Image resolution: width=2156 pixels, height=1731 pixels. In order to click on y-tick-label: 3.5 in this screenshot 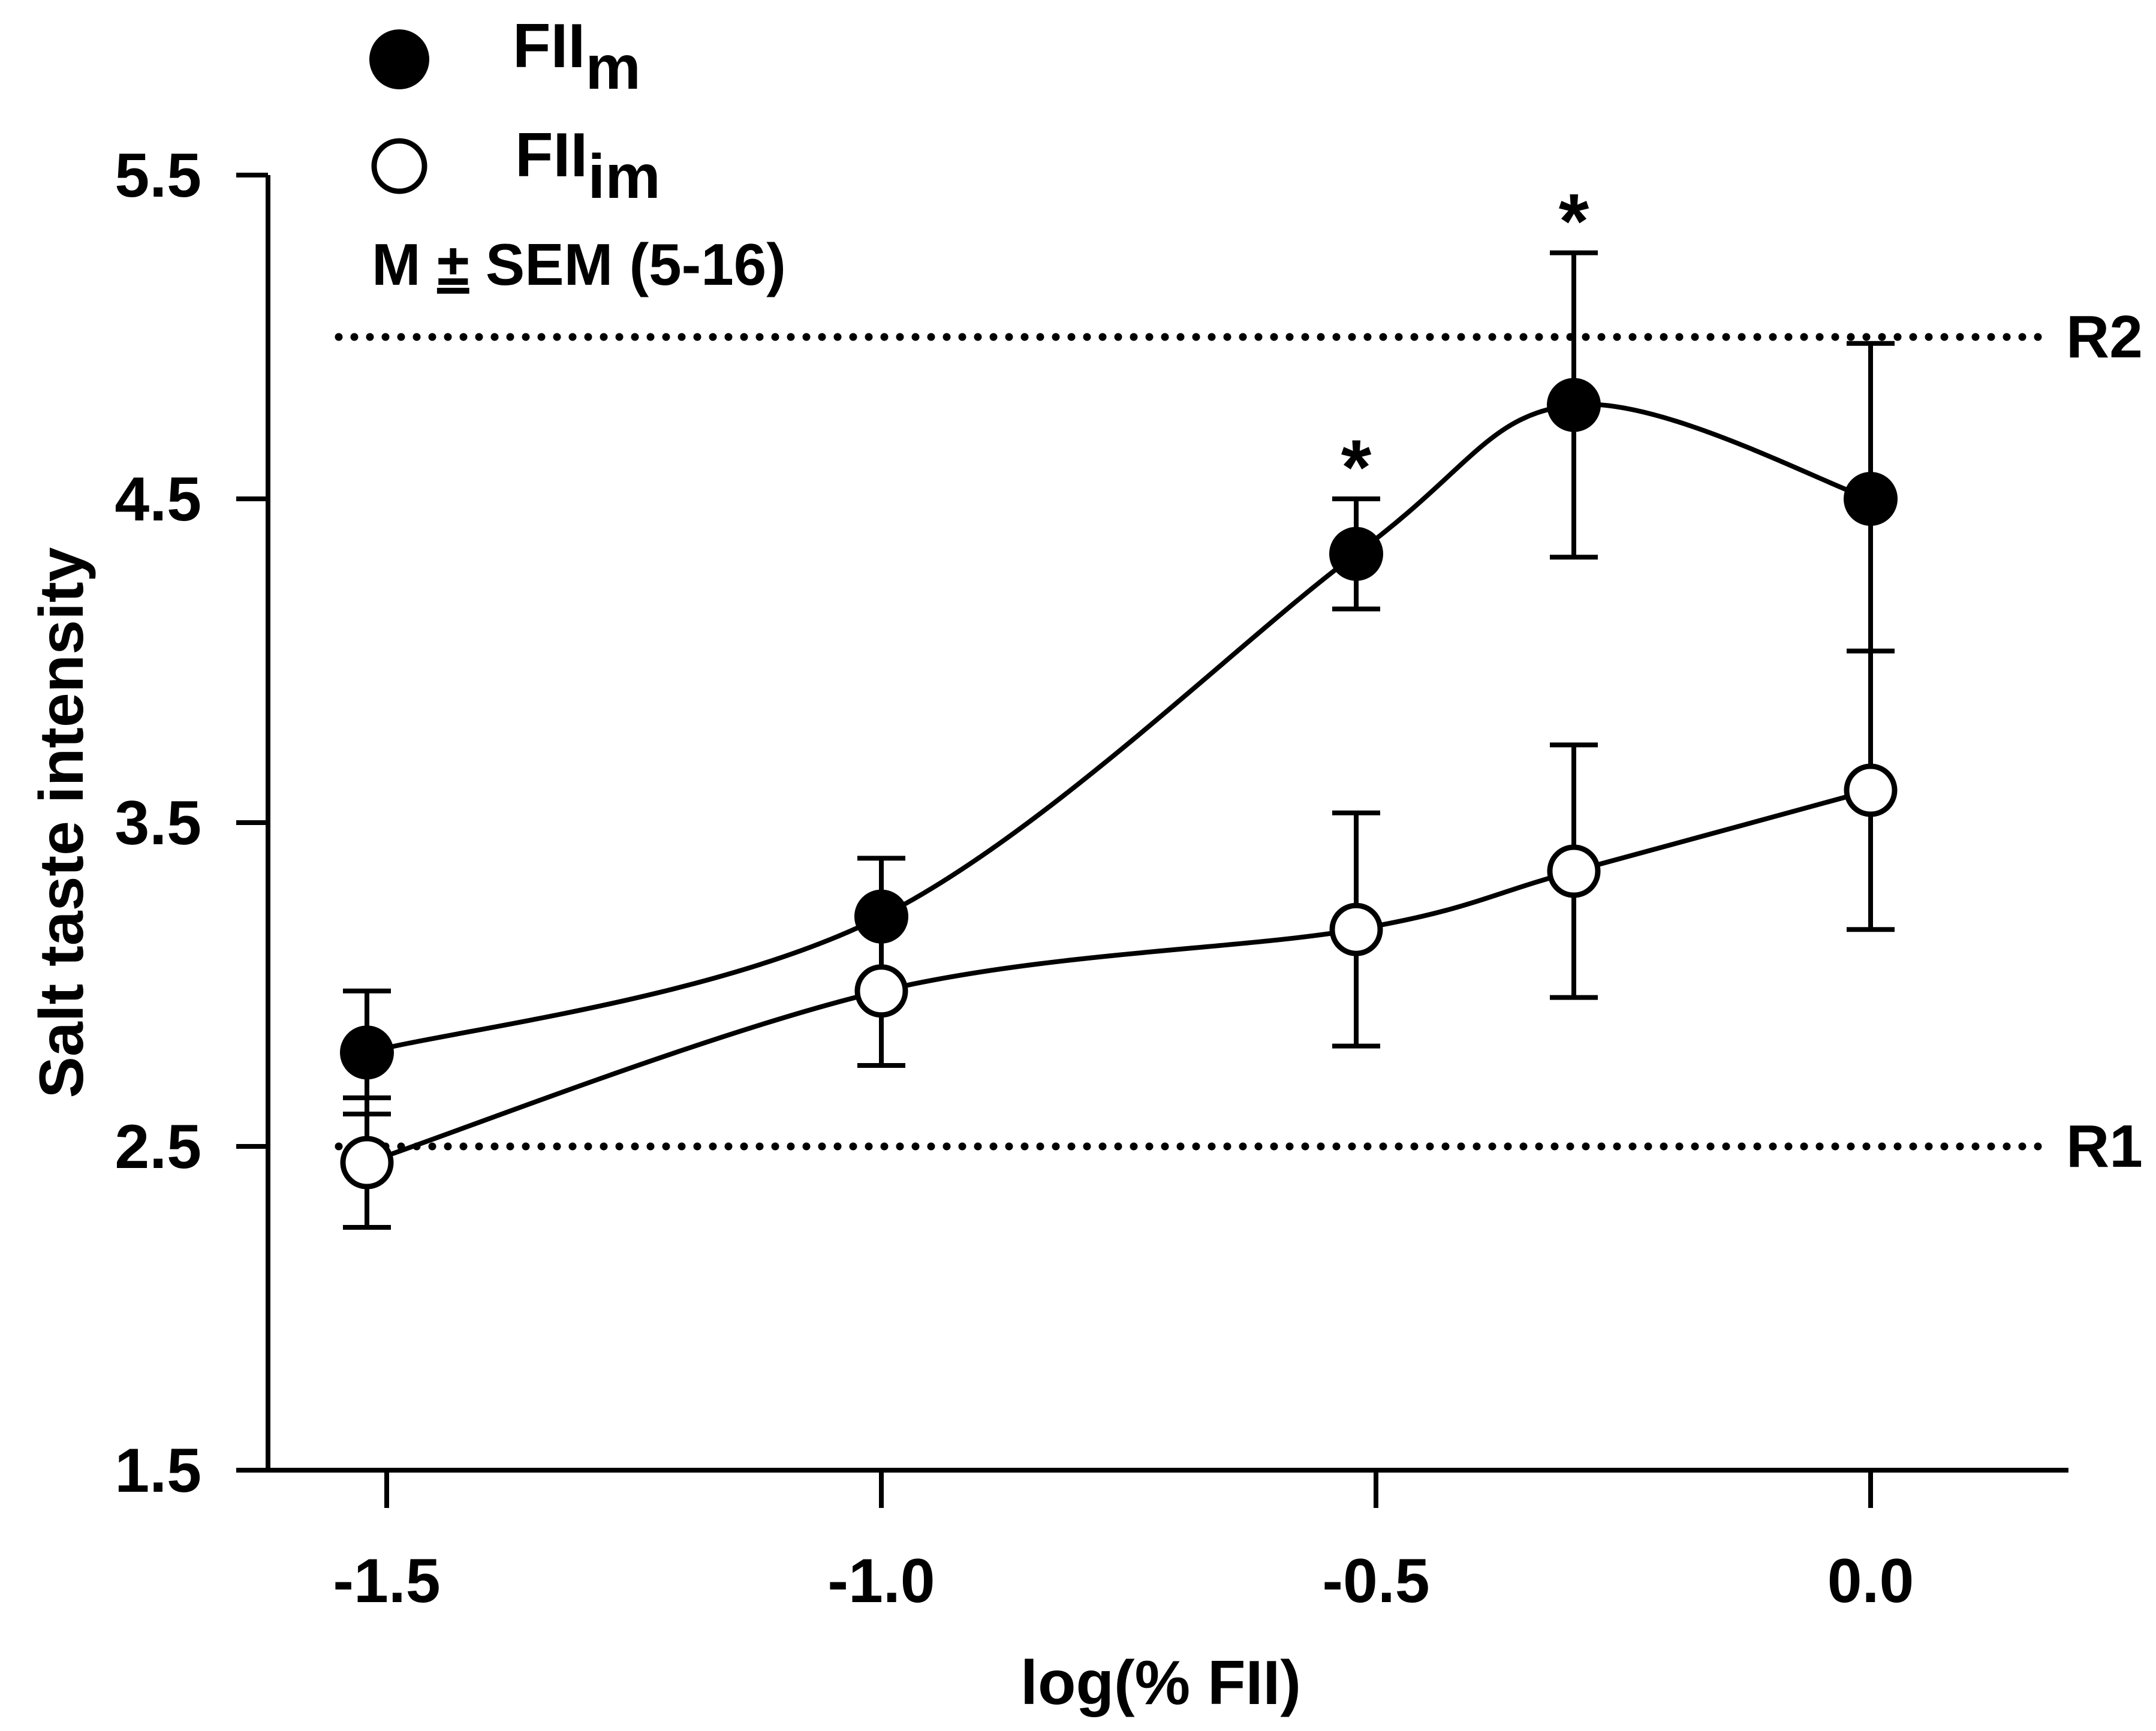, I will do `click(158, 823)`.